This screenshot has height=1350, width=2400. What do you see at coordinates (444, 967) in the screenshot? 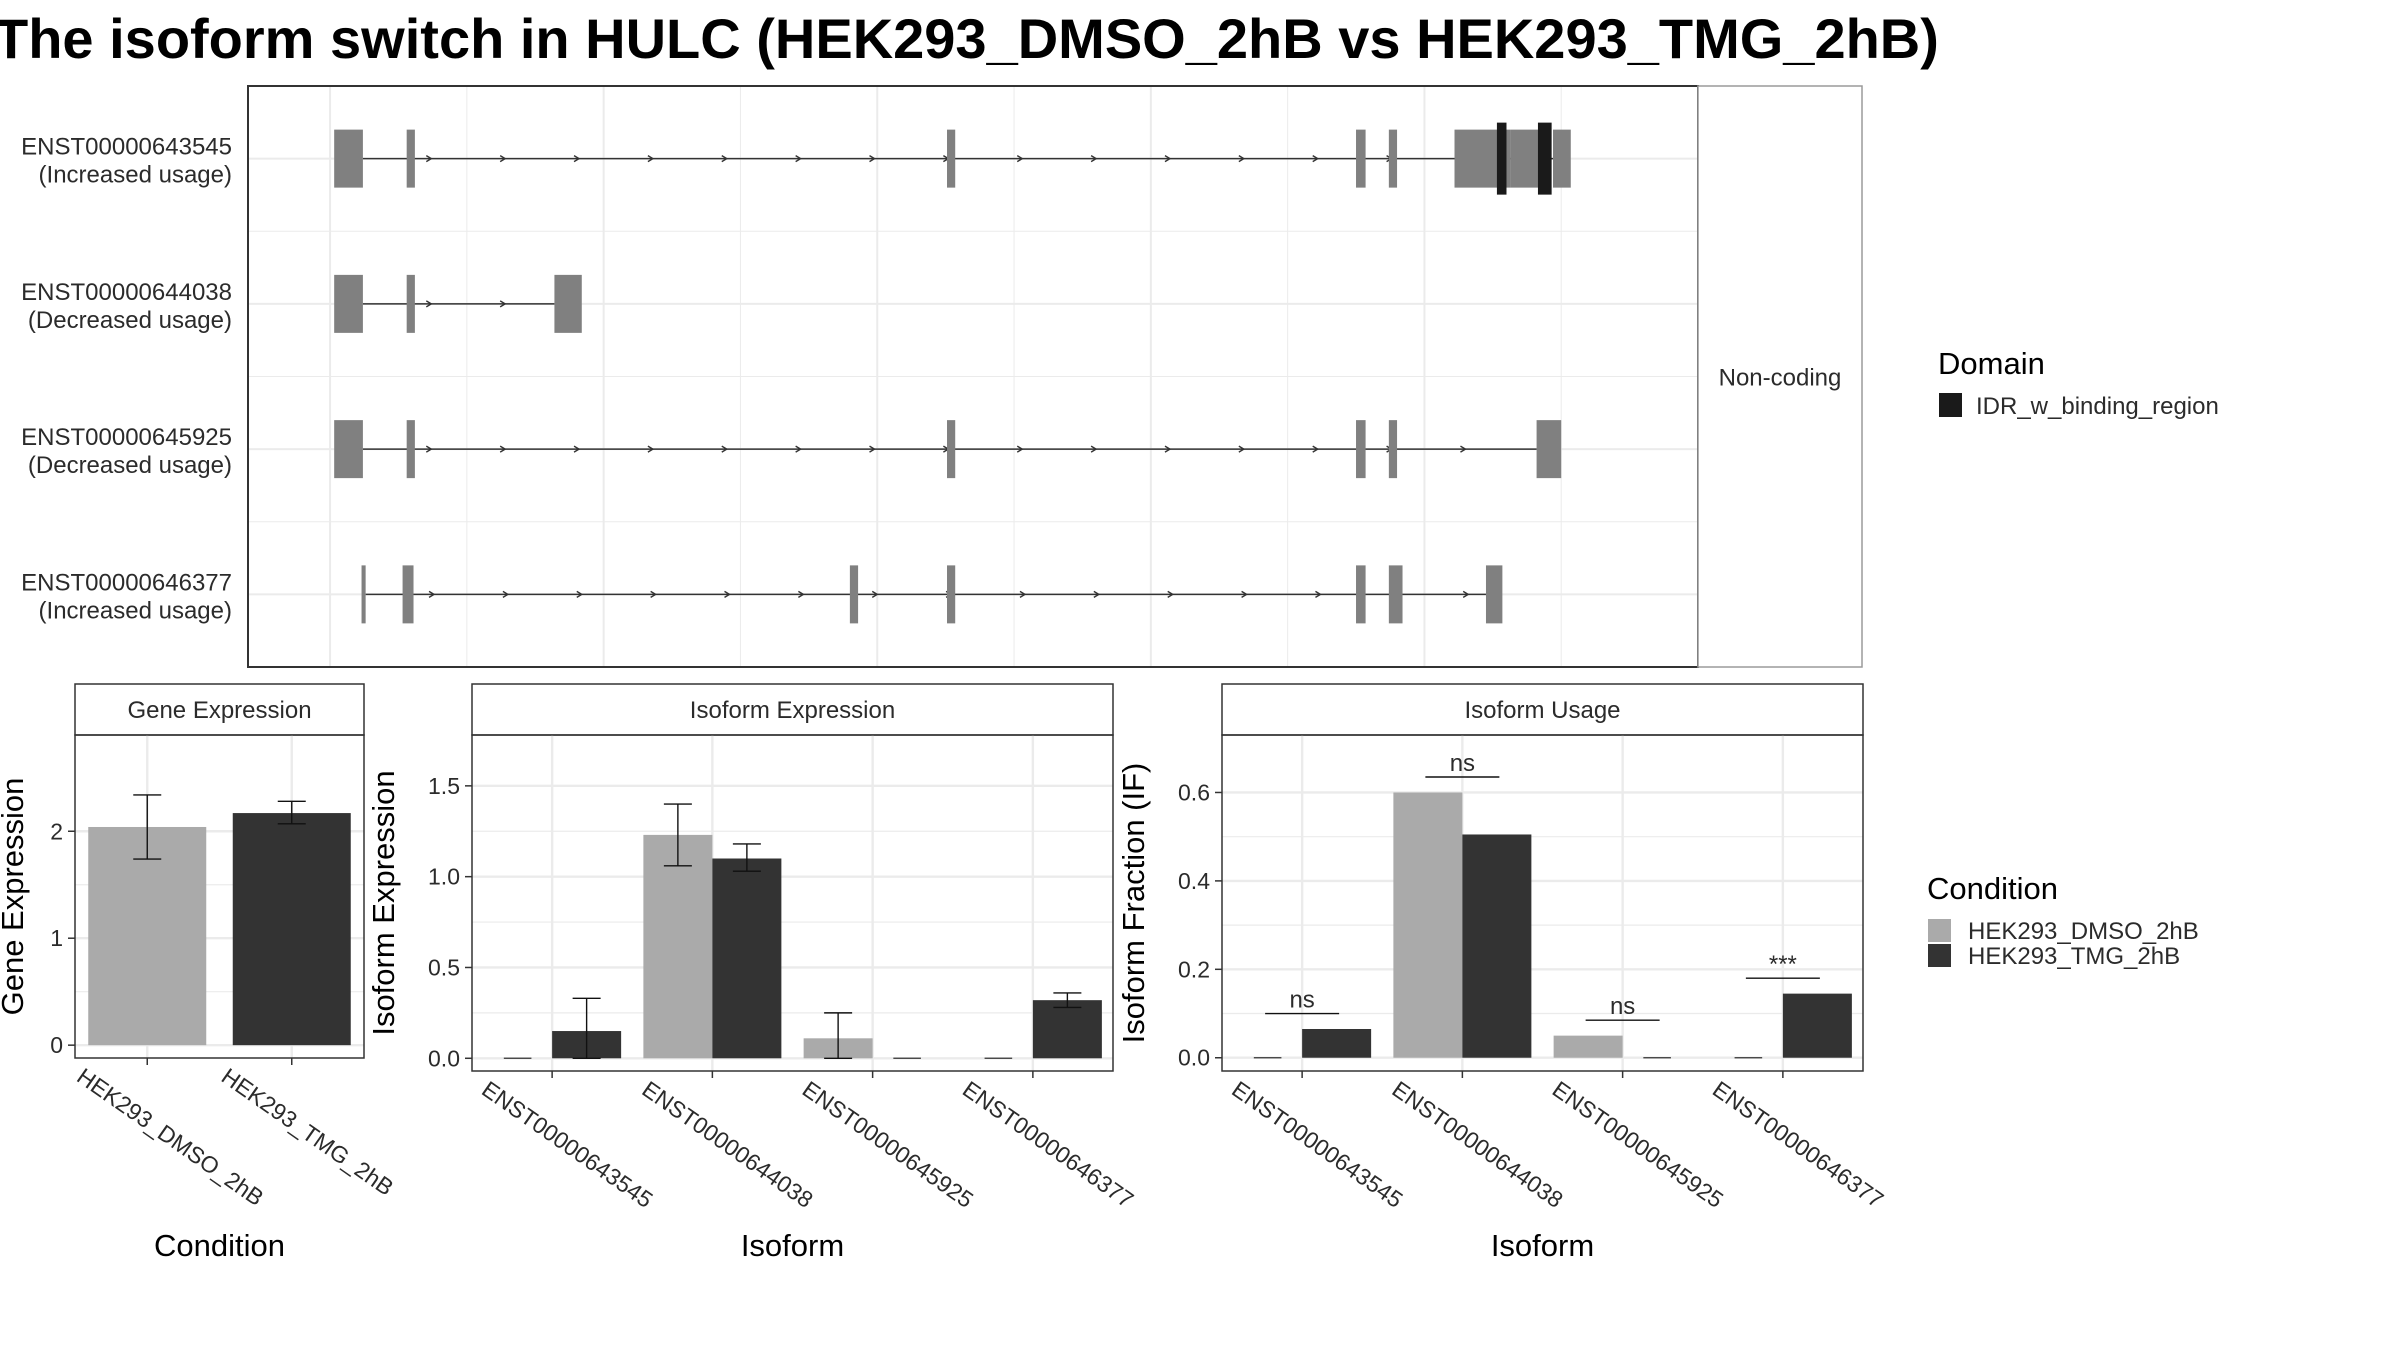
I see `y-tick-label: 0.5` at bounding box center [444, 967].